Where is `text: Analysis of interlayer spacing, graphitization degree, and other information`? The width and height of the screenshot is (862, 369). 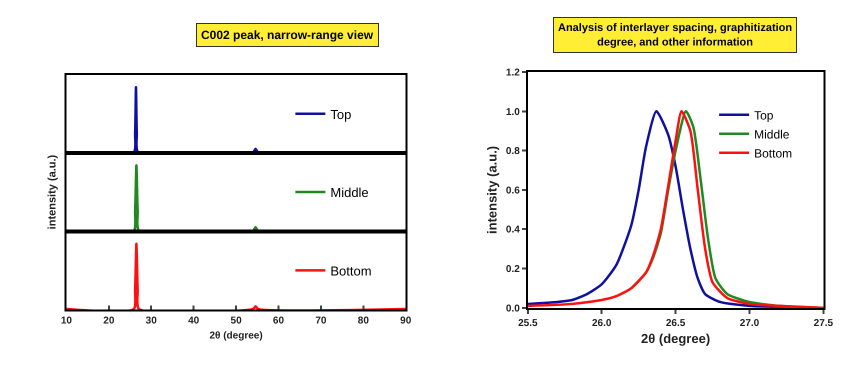
text: Analysis of interlayer spacing, graphitization degree, and other information is located at coordinates (675, 35).